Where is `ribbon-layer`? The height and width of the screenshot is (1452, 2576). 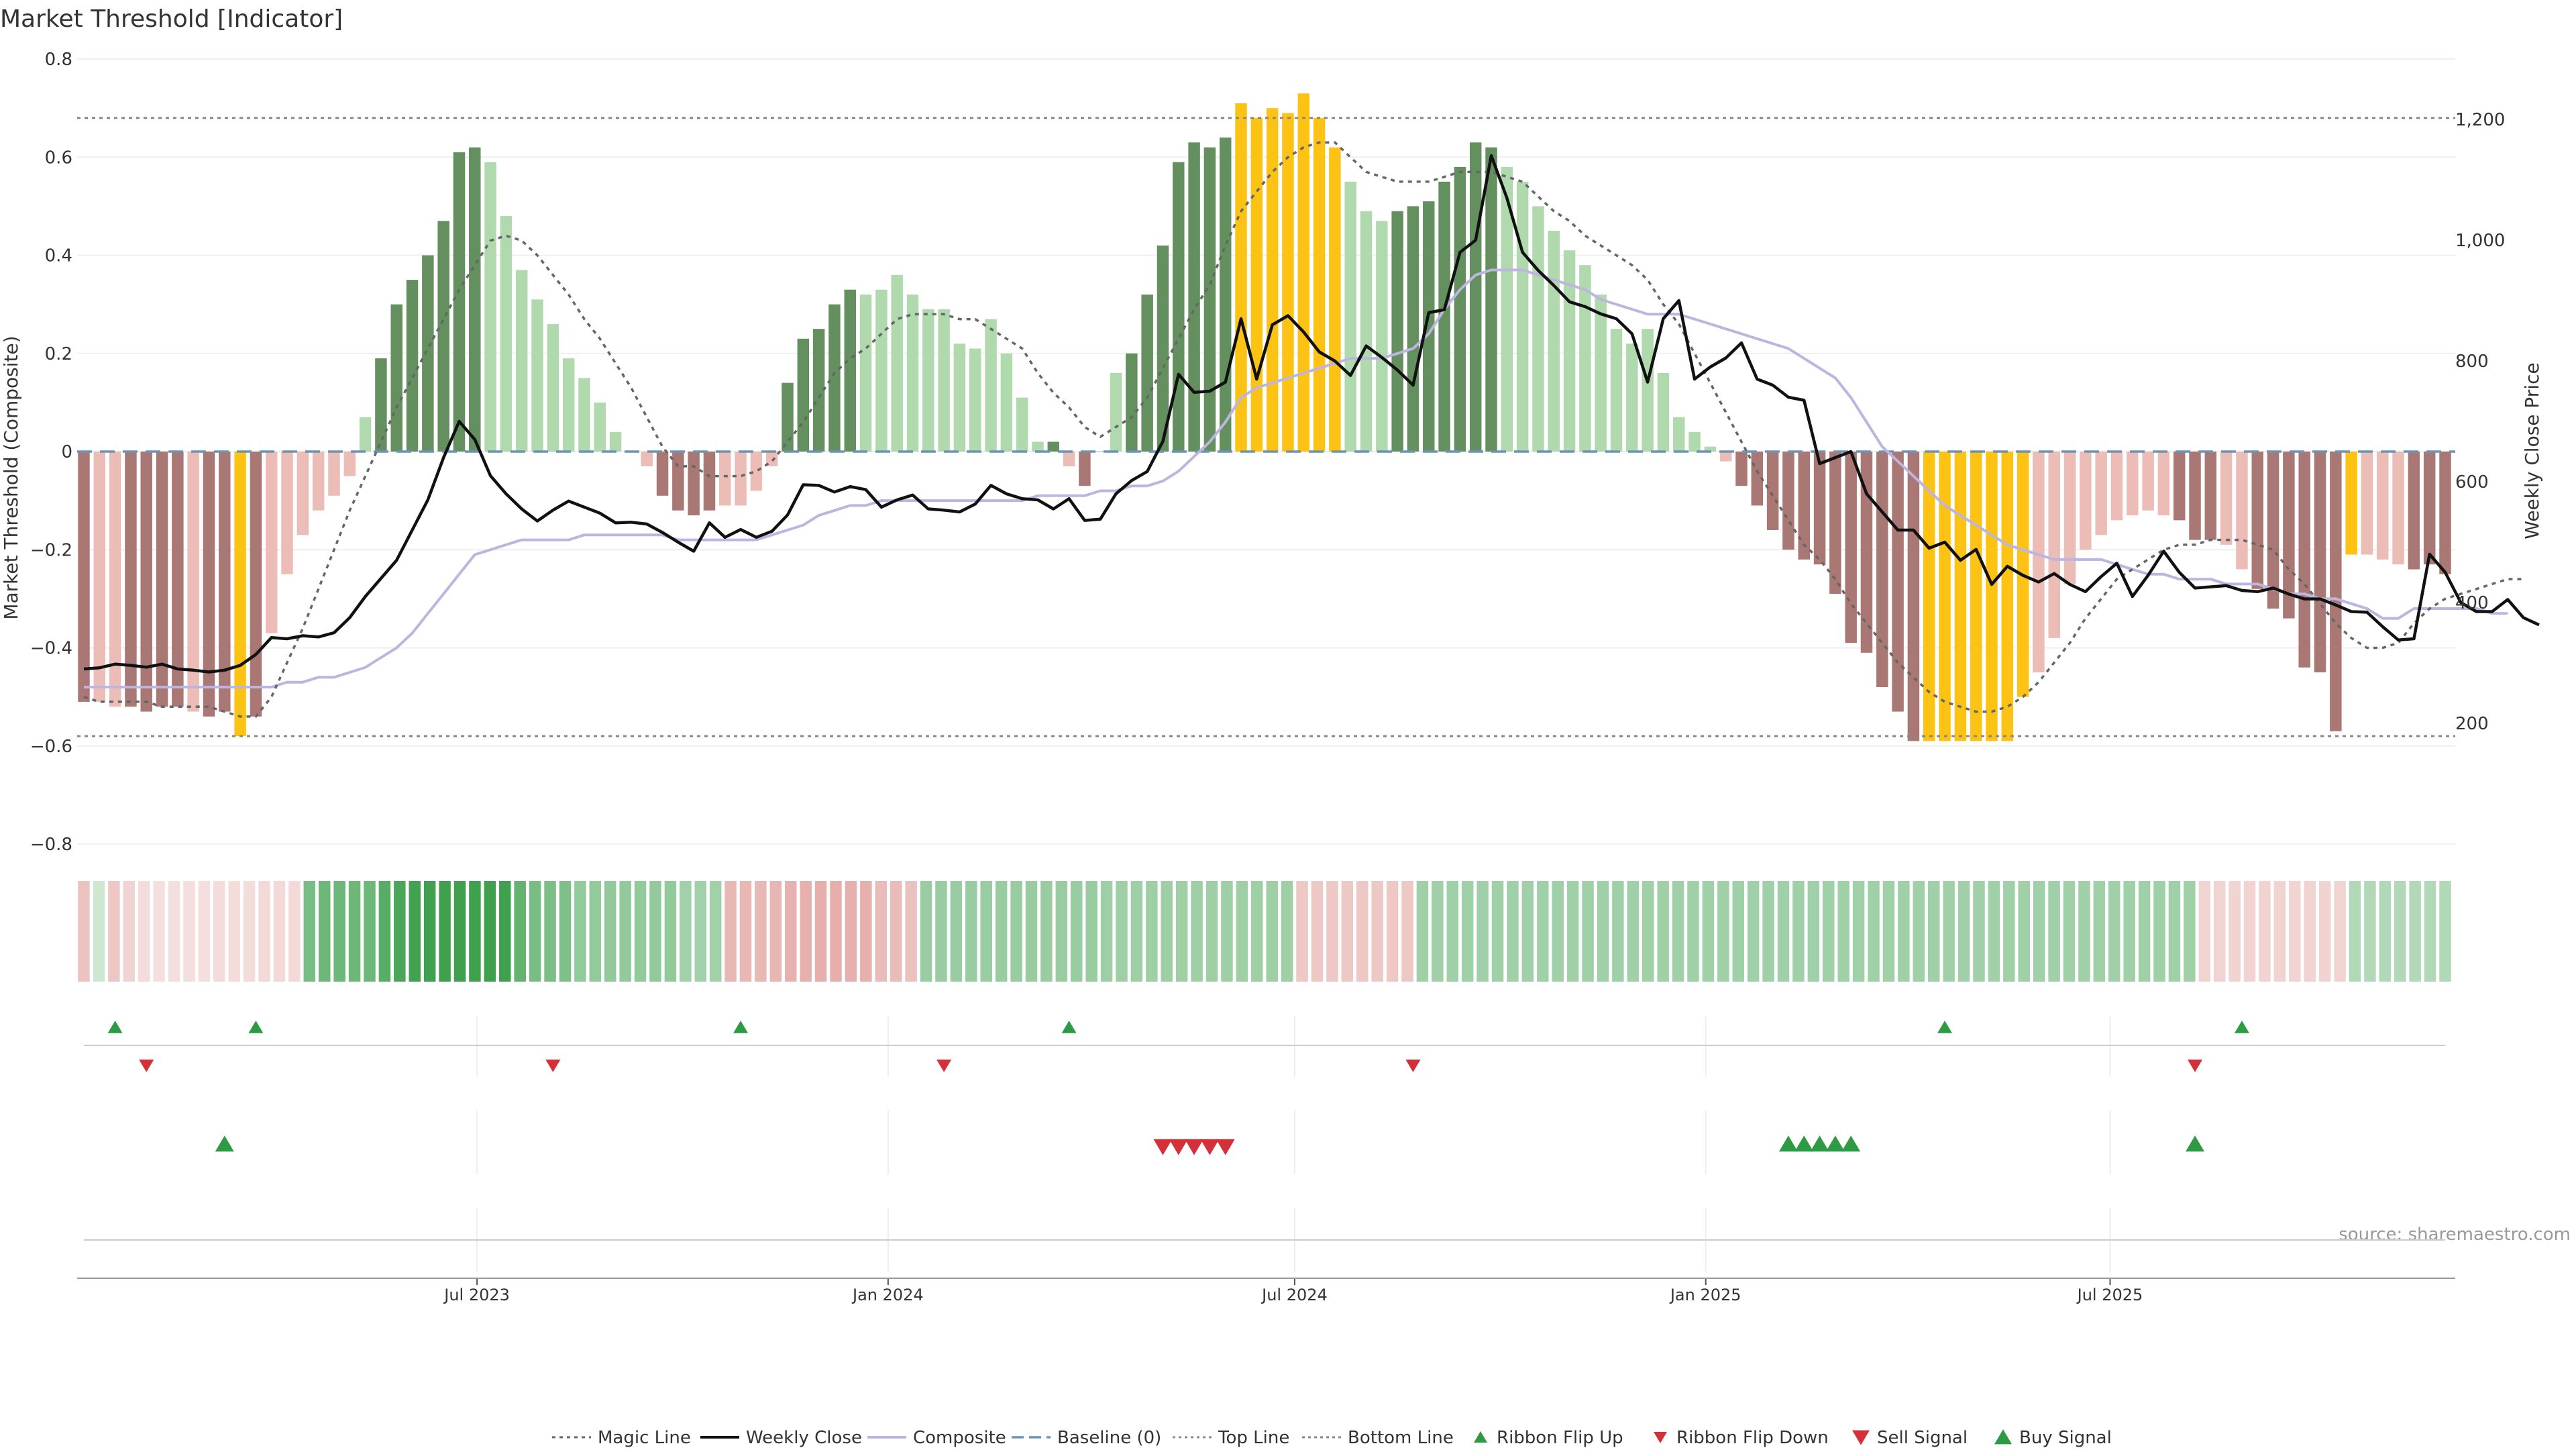 ribbon-layer is located at coordinates (1264, 932).